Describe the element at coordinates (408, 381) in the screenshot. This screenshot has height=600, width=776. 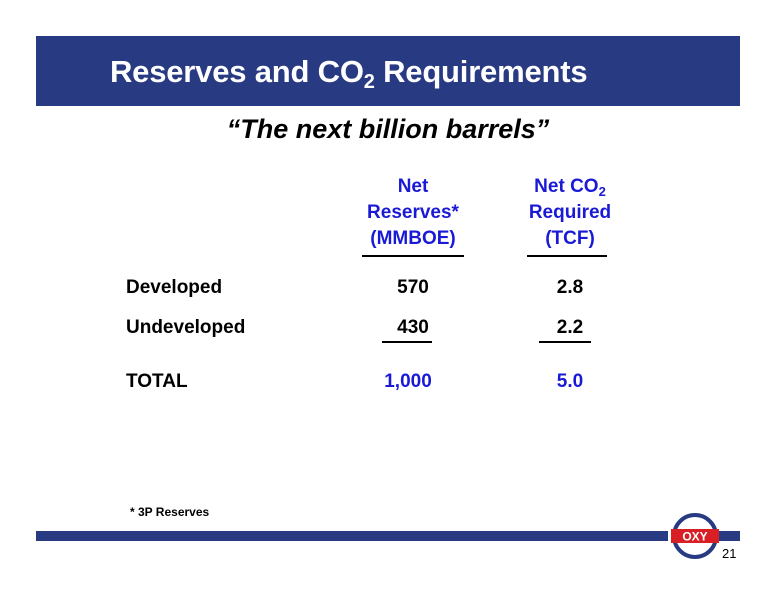
I see `cell-total-reserves: 1,000` at that location.